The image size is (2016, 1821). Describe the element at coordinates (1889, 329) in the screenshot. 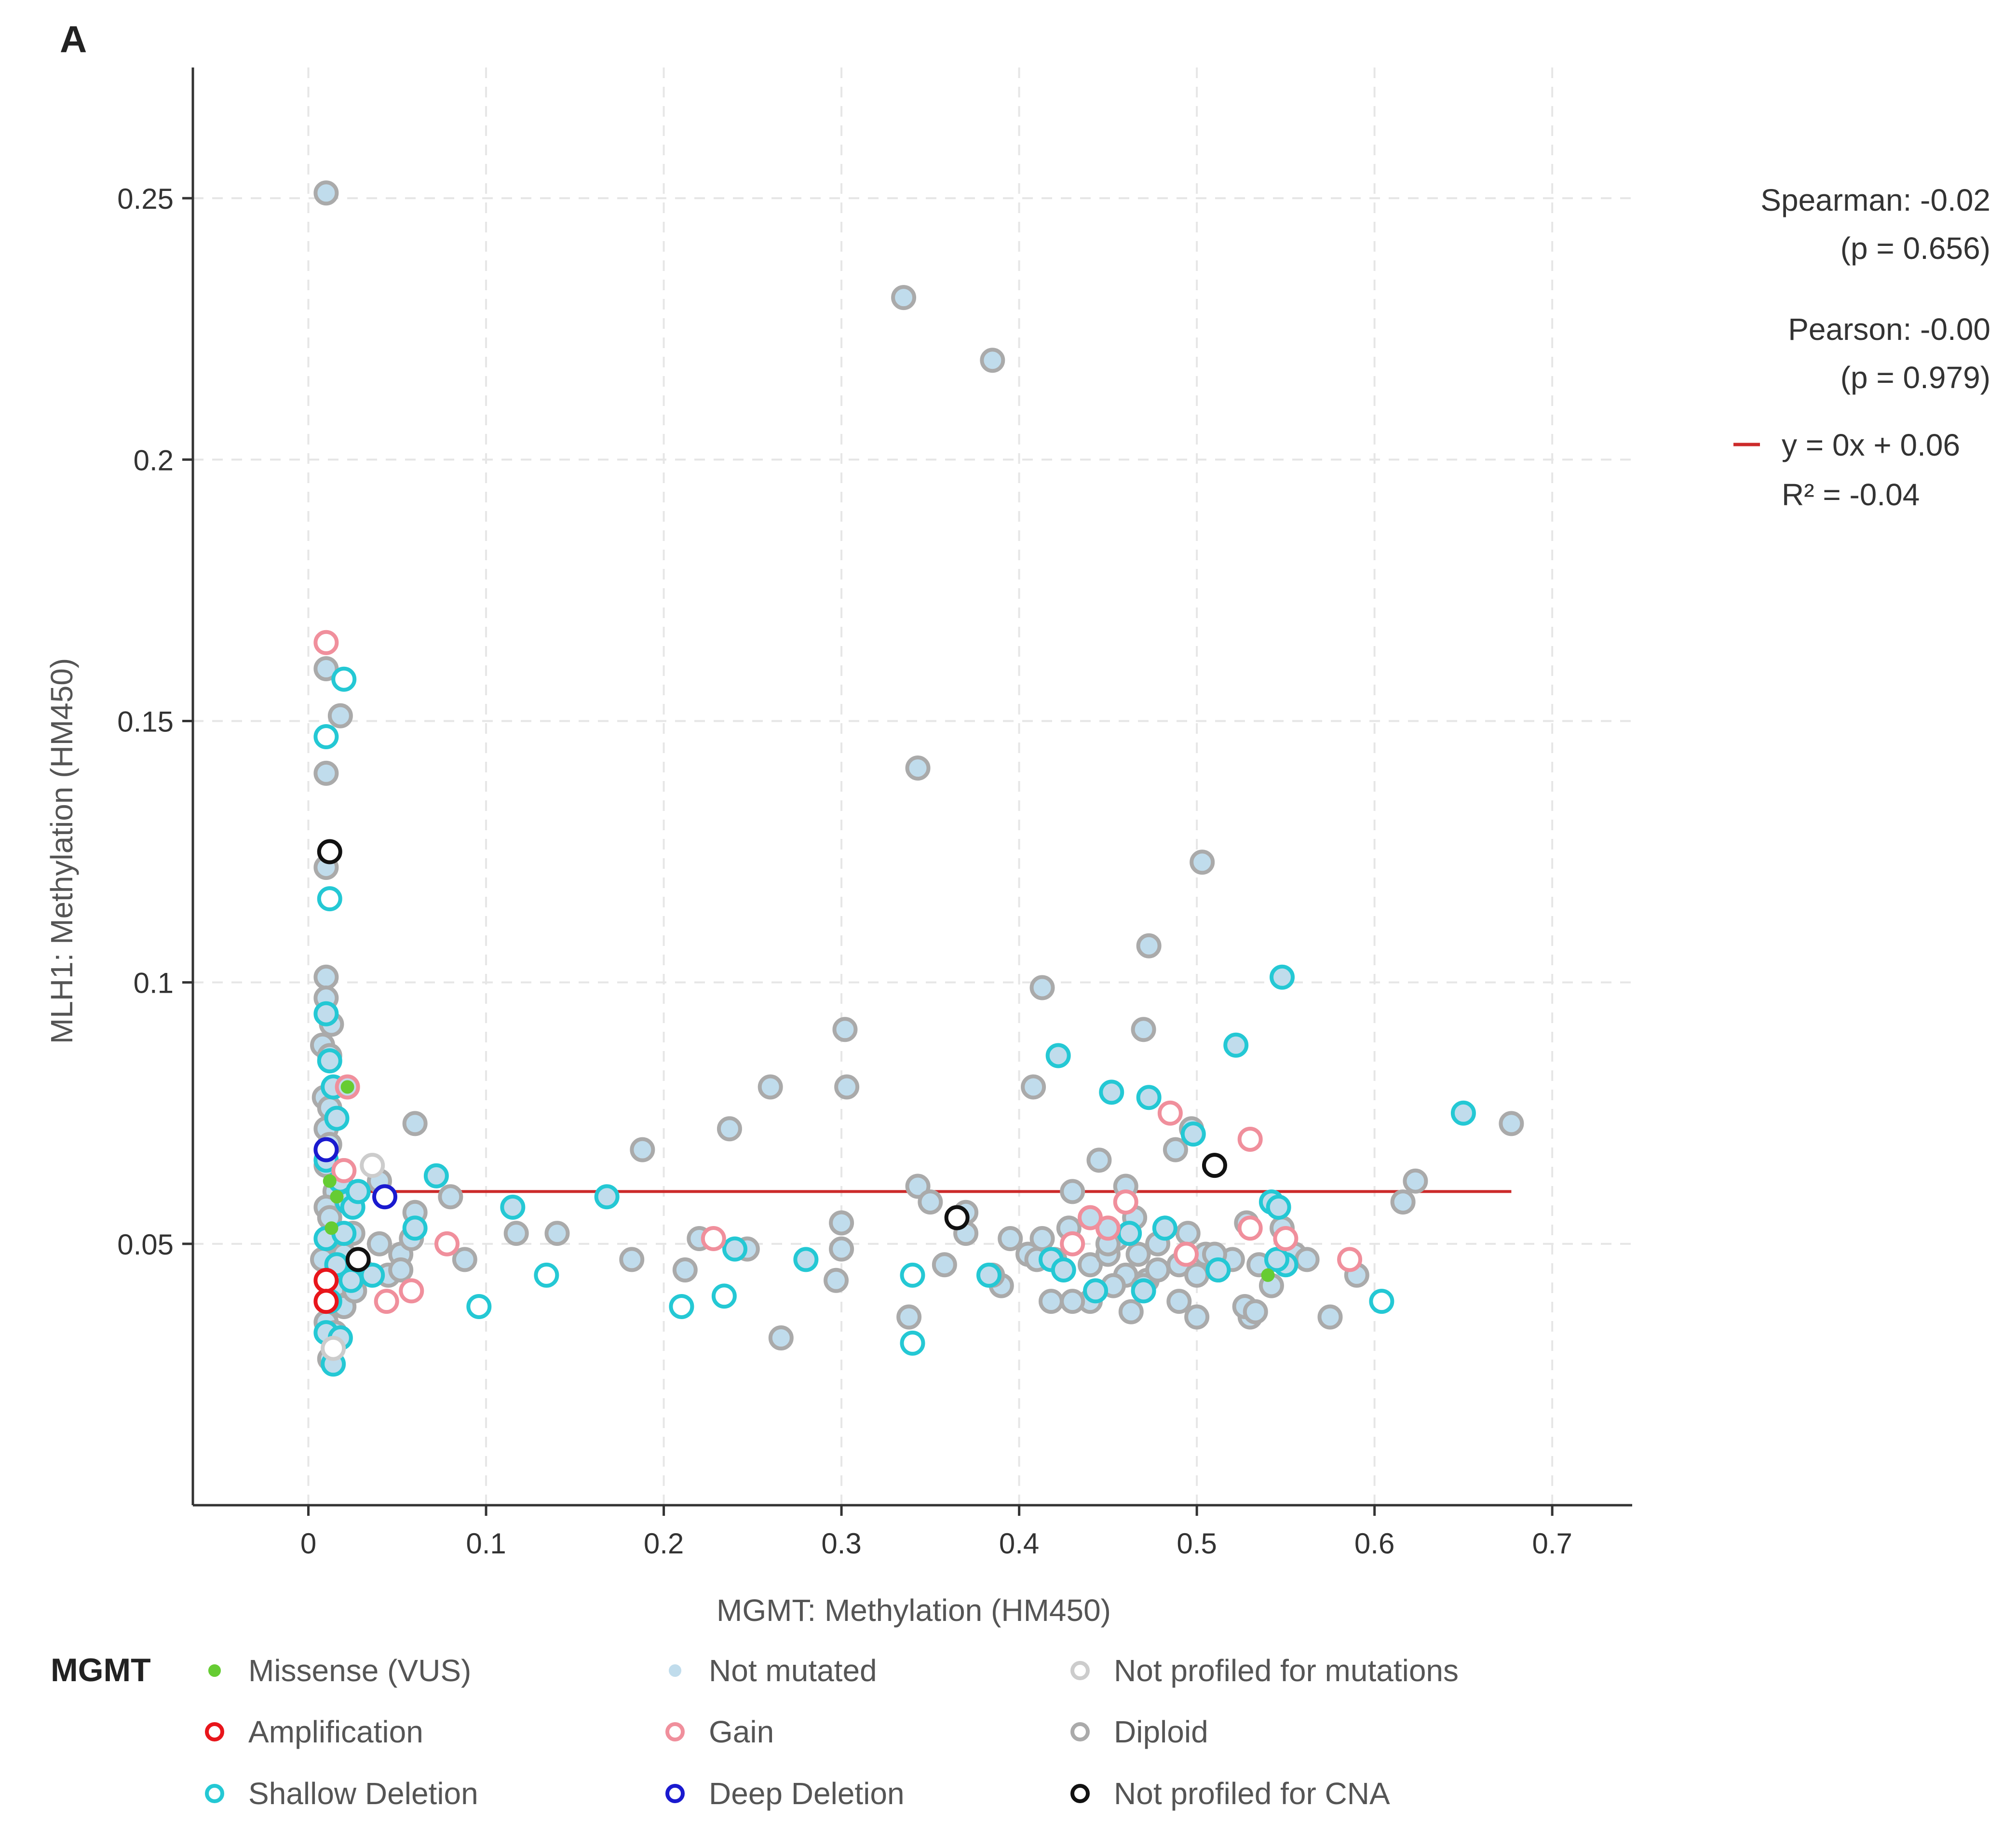

I see `pearson-label: Pearson: -0.00` at that location.